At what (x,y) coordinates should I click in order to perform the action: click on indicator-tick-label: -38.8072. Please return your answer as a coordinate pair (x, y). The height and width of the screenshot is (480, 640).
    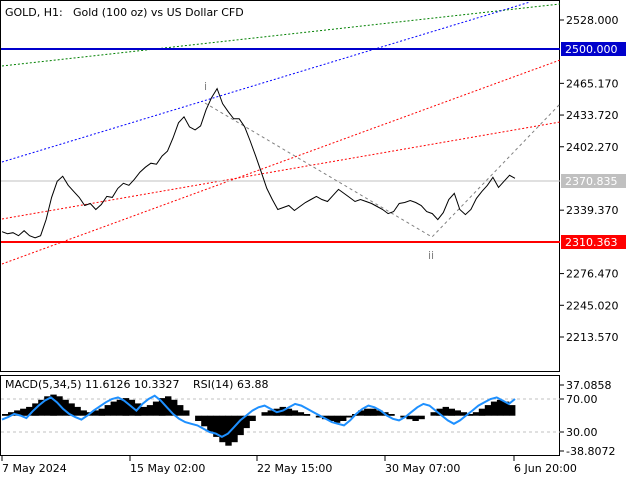
    Looking at the image, I should click on (590, 451).